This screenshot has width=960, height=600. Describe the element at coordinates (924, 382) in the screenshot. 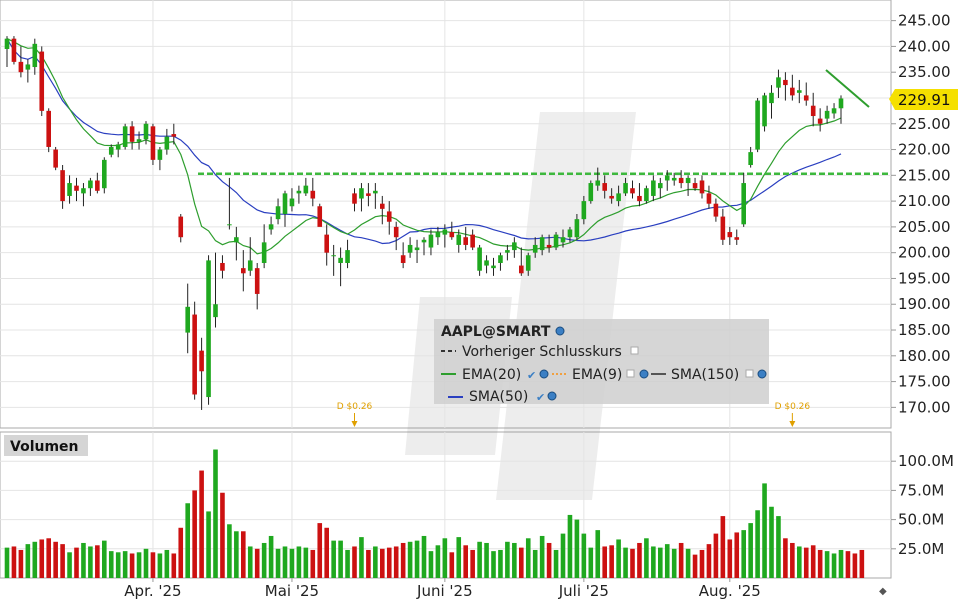

I see `y-tick-label: 175.00` at that location.